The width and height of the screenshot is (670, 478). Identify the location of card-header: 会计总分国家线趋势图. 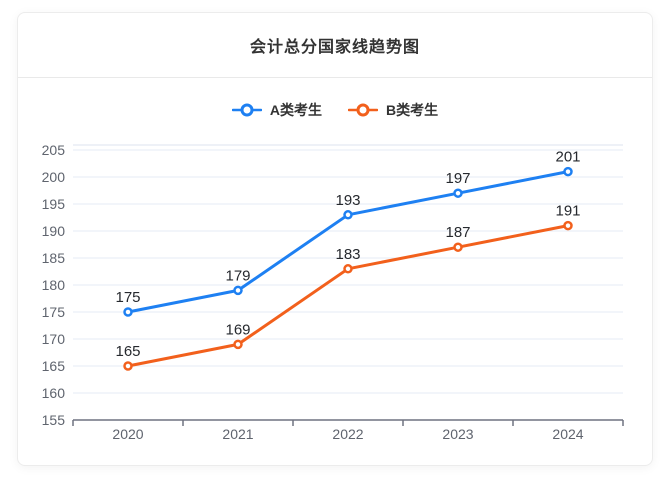
(335, 45).